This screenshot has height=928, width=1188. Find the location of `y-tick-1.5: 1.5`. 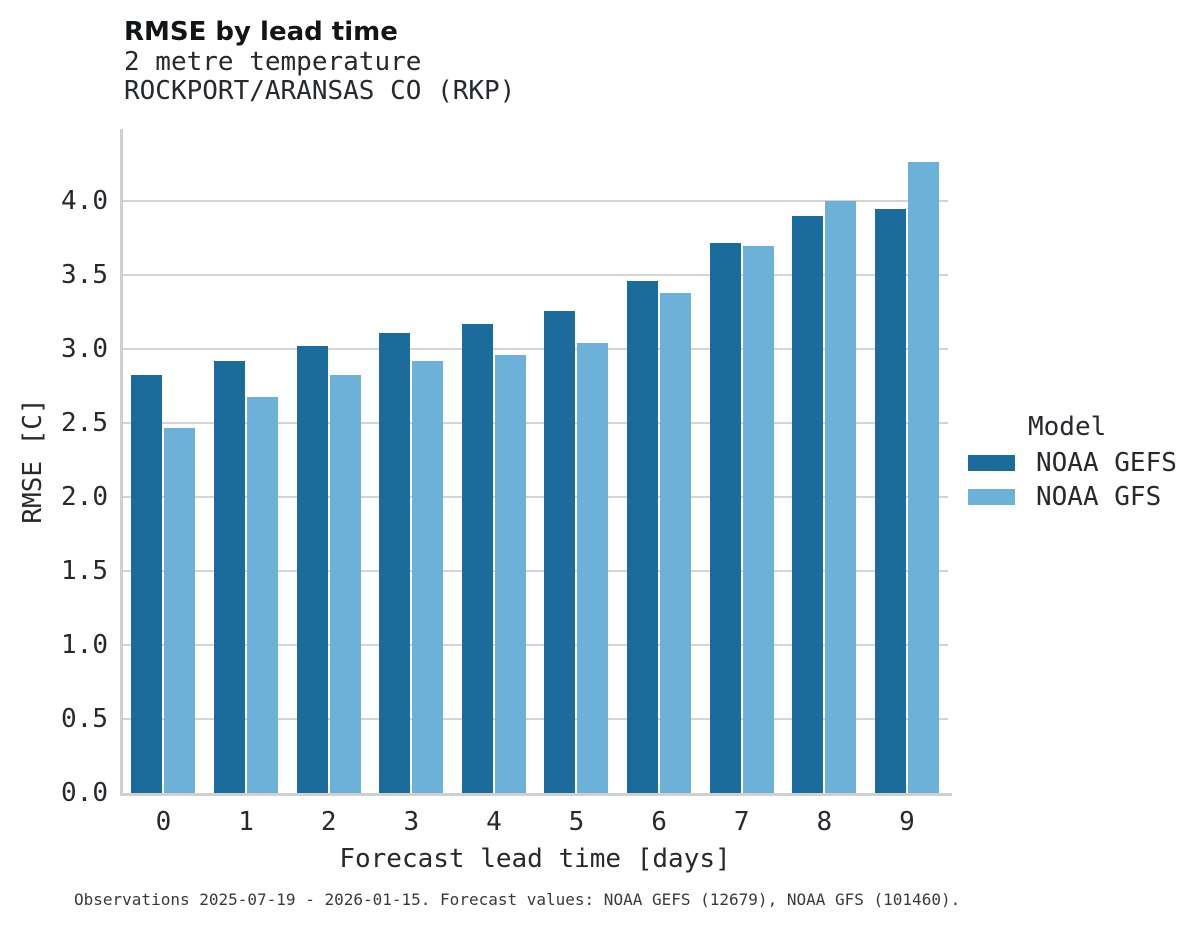

y-tick-1.5: 1.5 is located at coordinates (84, 571).